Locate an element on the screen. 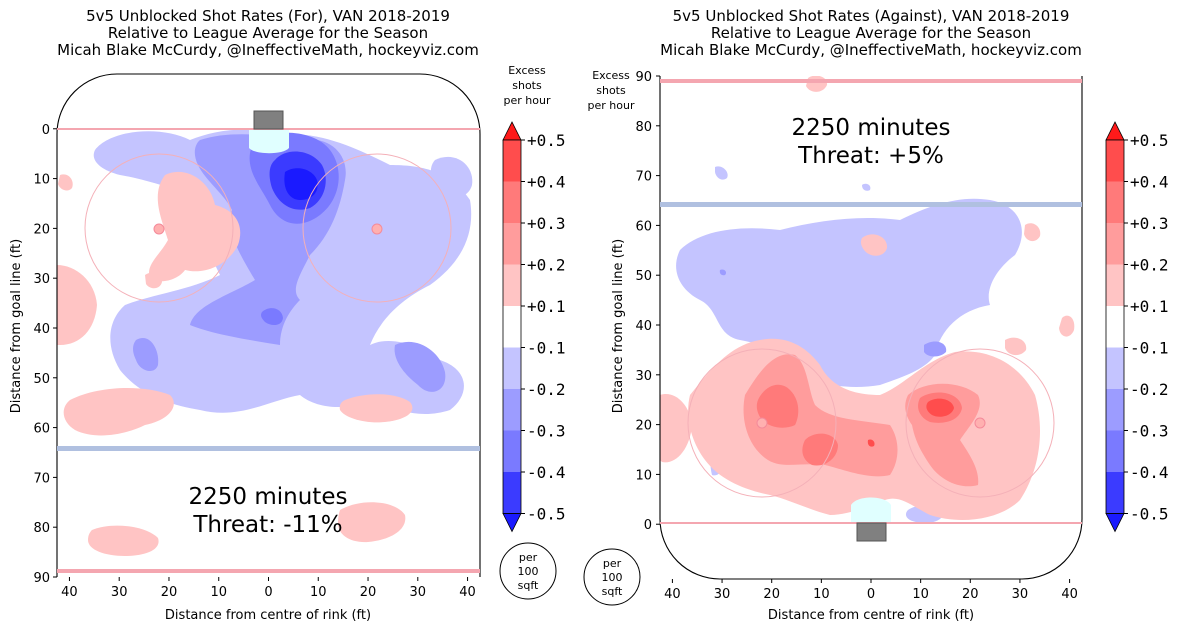  ytick-label: 80 is located at coordinates (643, 127).